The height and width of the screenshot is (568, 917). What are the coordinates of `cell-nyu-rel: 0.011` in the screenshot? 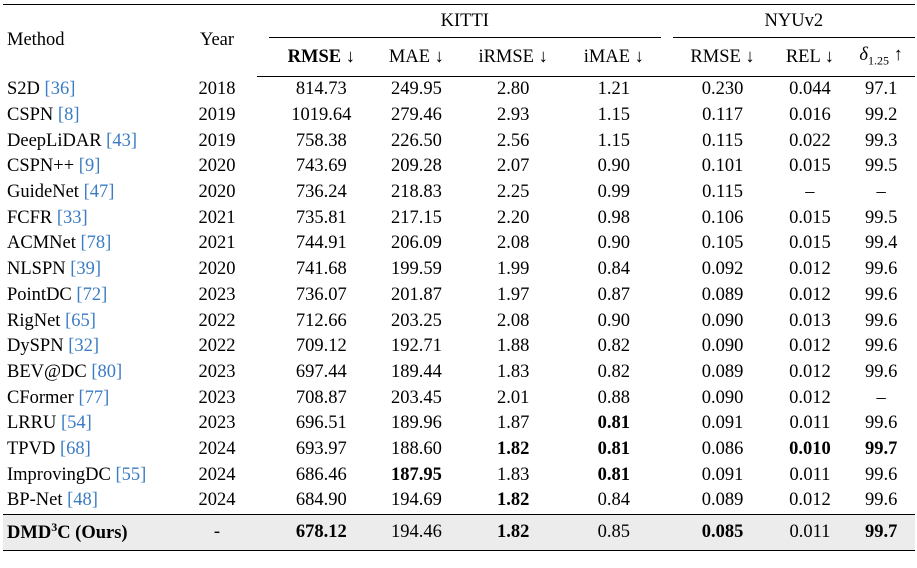 It's located at (810, 423).